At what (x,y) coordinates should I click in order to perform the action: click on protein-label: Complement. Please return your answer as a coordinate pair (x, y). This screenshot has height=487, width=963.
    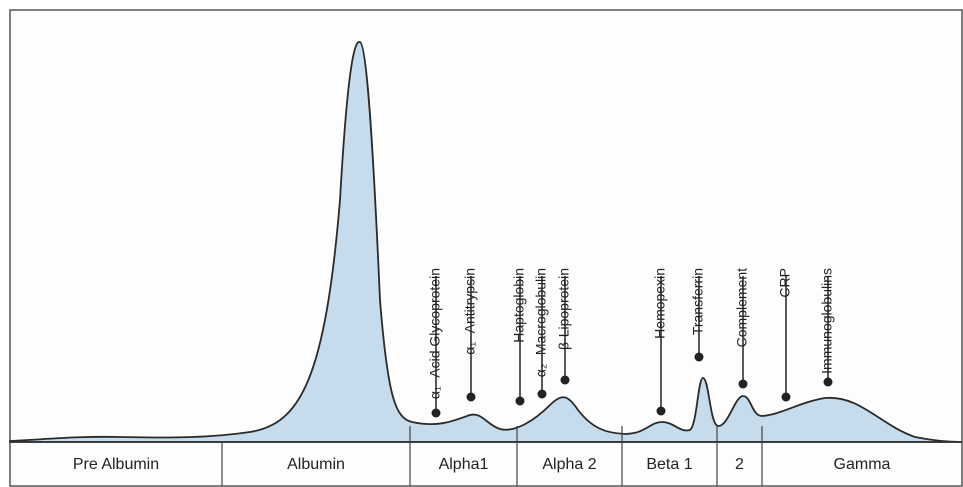
    Looking at the image, I should click on (742, 307).